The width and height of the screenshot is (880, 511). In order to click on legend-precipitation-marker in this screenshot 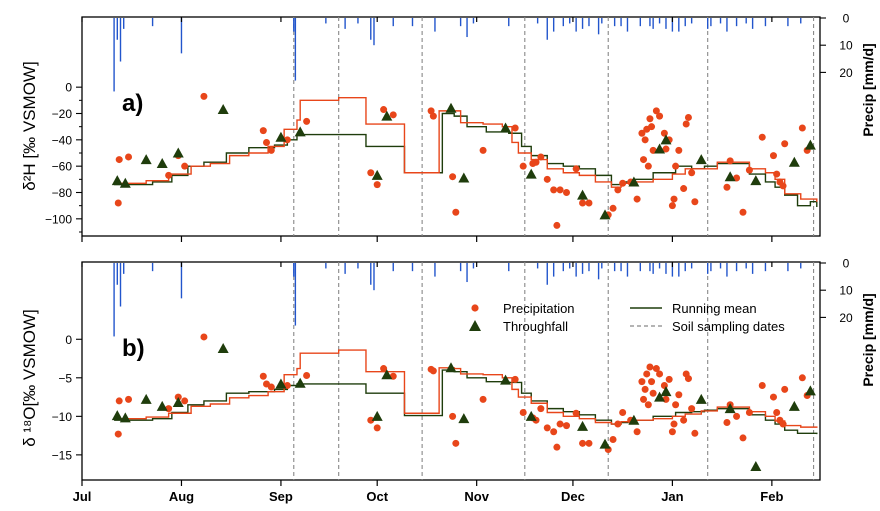, I will do `click(475, 308)`.